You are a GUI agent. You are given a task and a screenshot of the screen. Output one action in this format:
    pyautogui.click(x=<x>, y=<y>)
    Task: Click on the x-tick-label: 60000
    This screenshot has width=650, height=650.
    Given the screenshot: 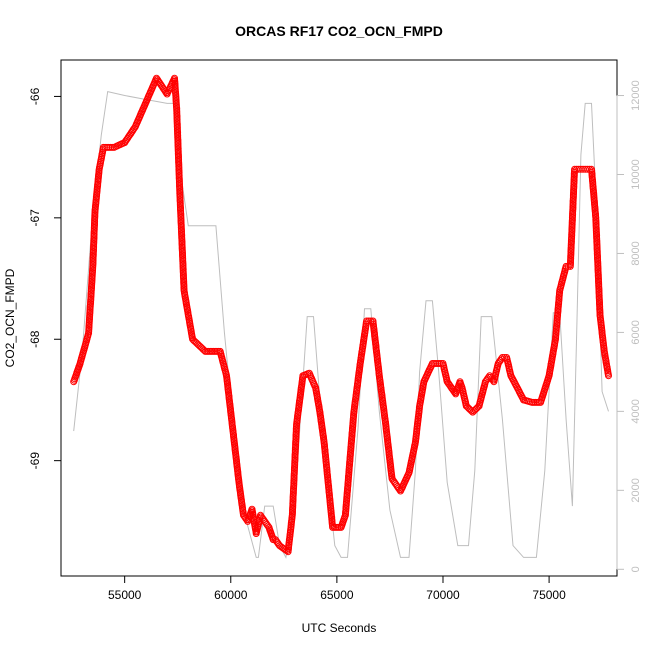 What is the action you would take?
    pyautogui.click(x=231, y=595)
    